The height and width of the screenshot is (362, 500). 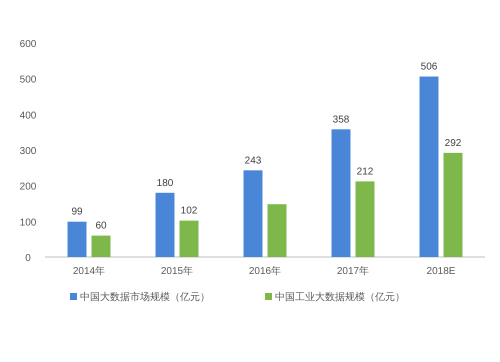 I want to click on data-label: 60, so click(x=101, y=226).